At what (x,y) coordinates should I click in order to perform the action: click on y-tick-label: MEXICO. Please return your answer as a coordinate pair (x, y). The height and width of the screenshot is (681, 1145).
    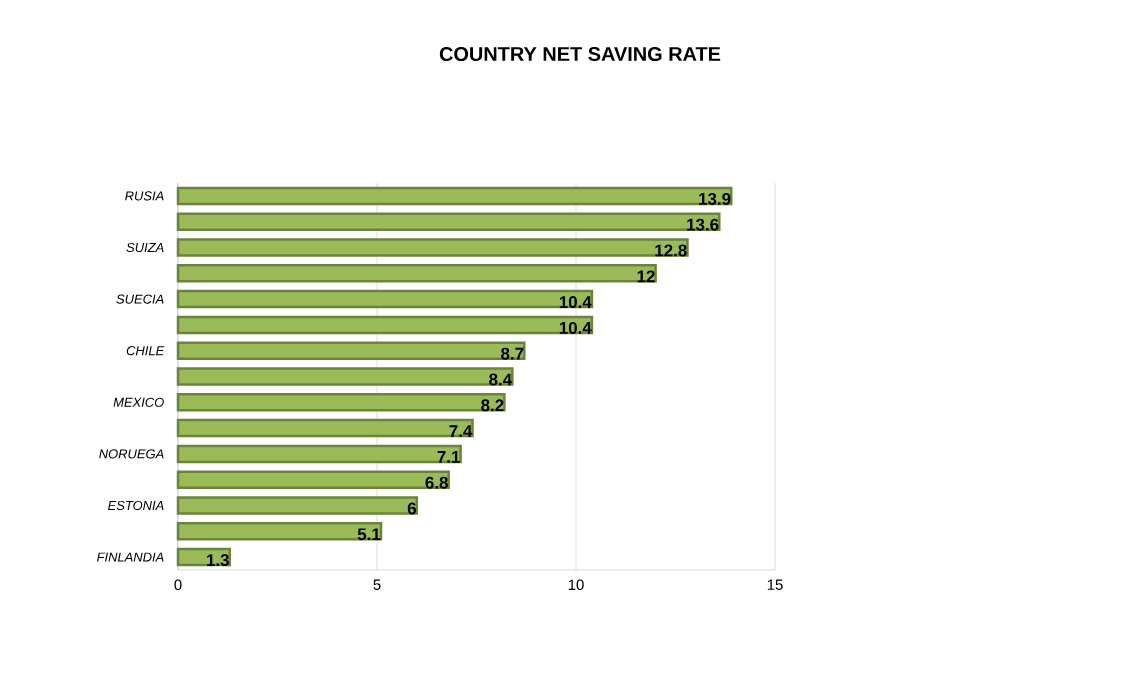
    Looking at the image, I should click on (138, 402).